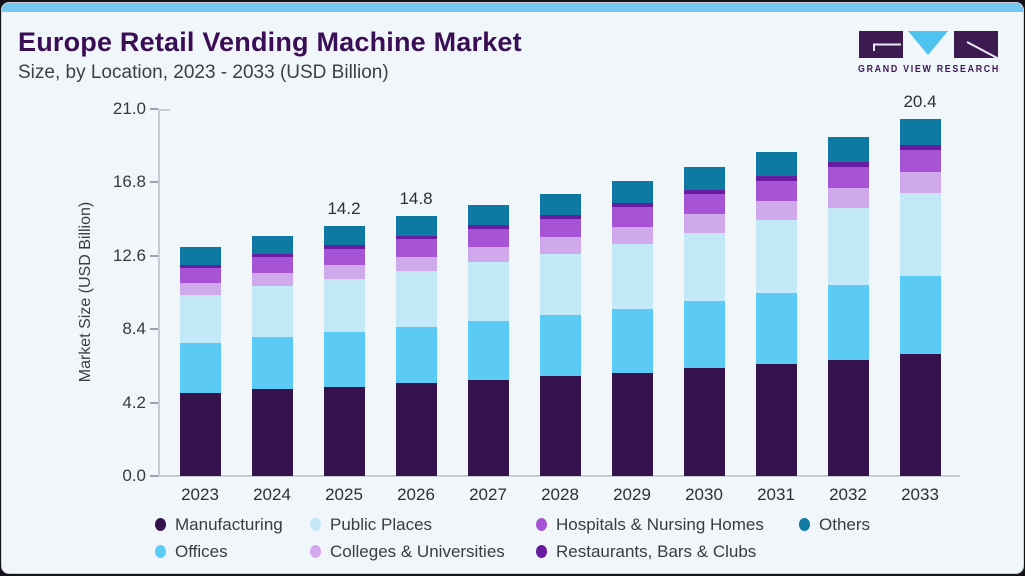  I want to click on legend-item: Others, so click(844, 524).